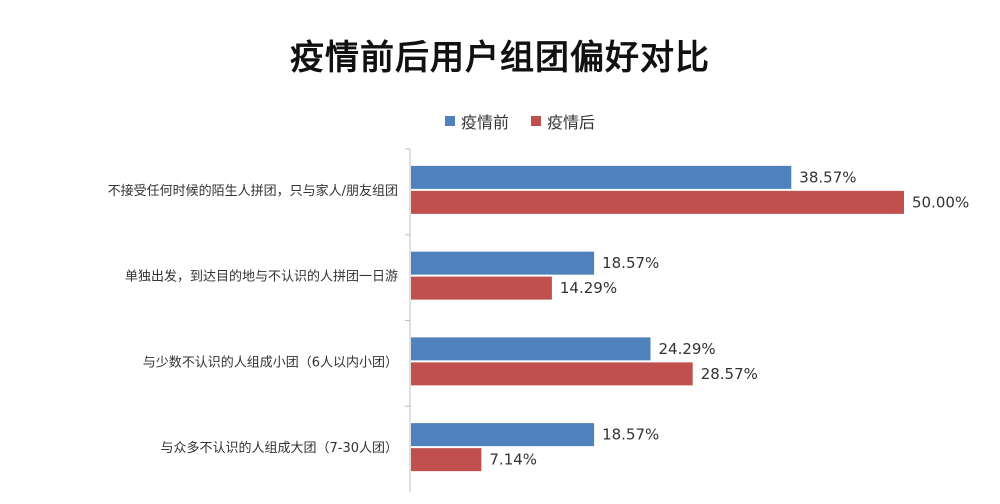 The height and width of the screenshot is (504, 1000). I want to click on legend: 疫情前 疫情后, so click(500, 121).